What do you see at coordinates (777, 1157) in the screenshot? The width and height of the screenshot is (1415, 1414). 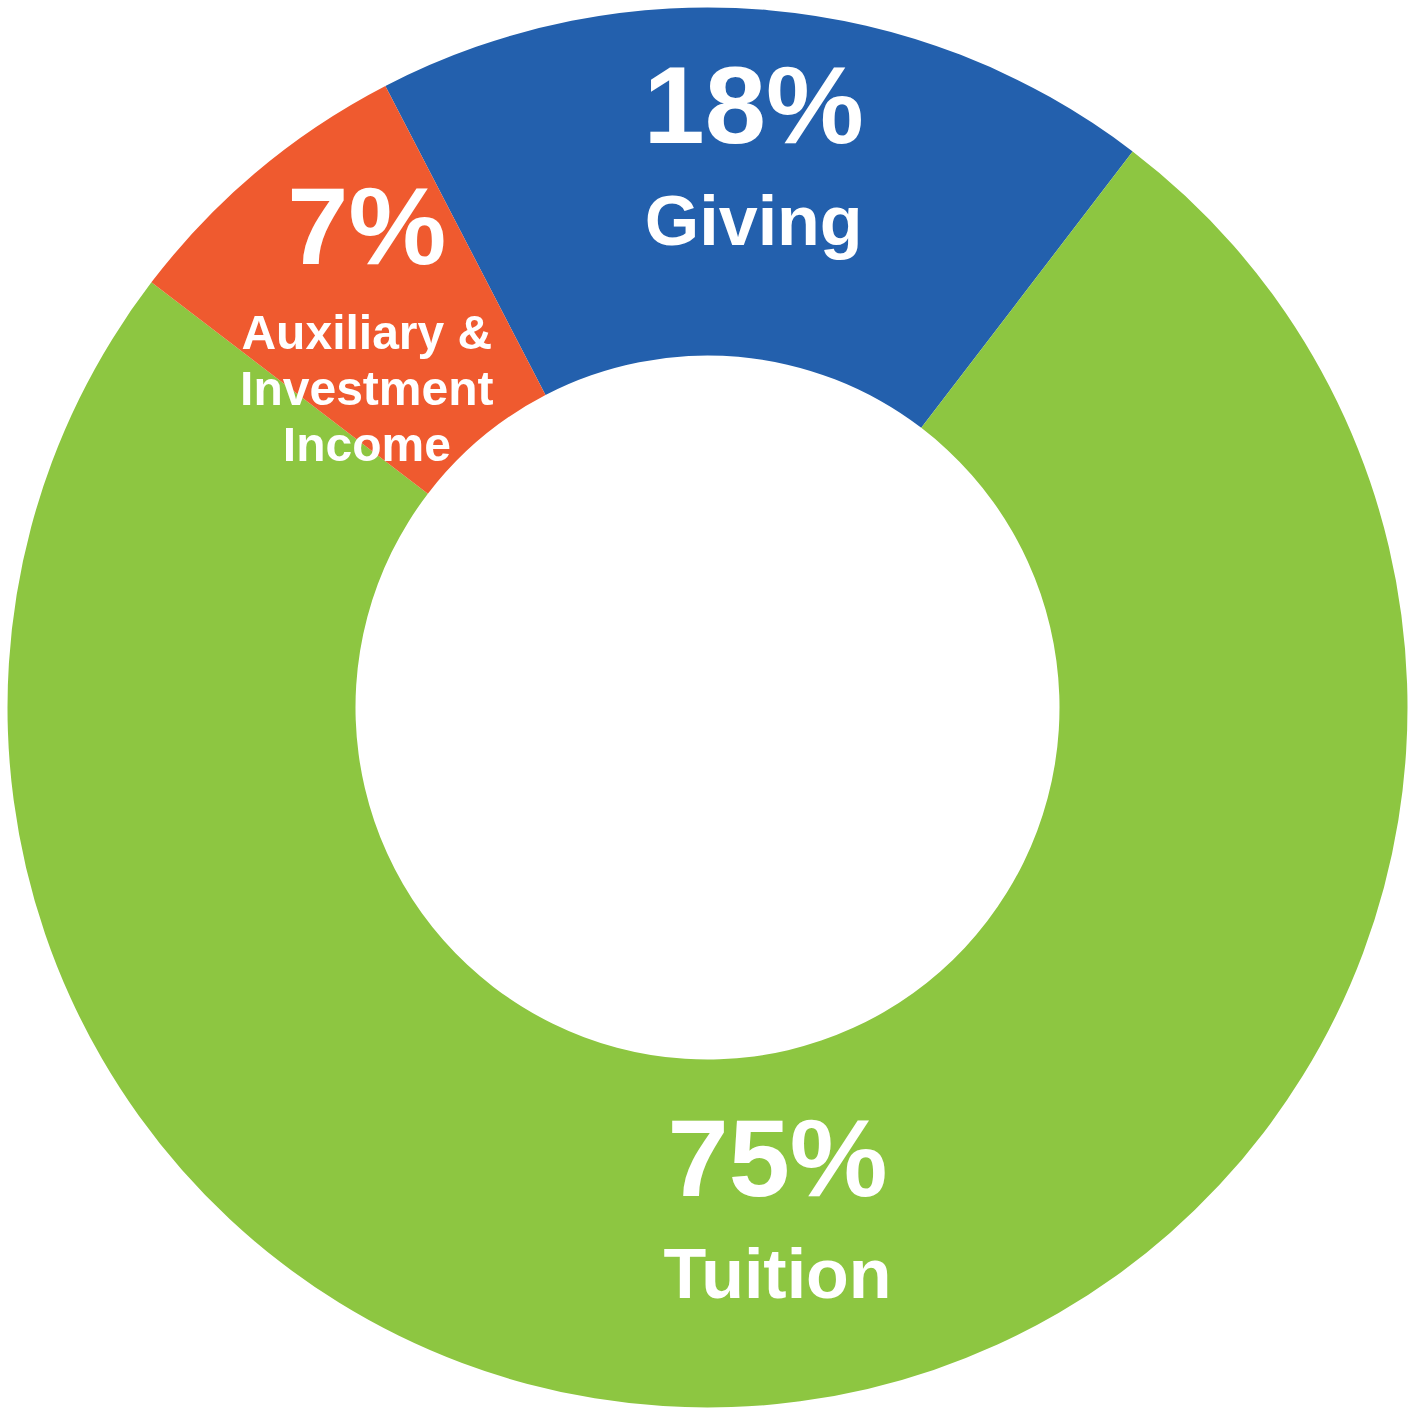 I see `data-label: 75%` at bounding box center [777, 1157].